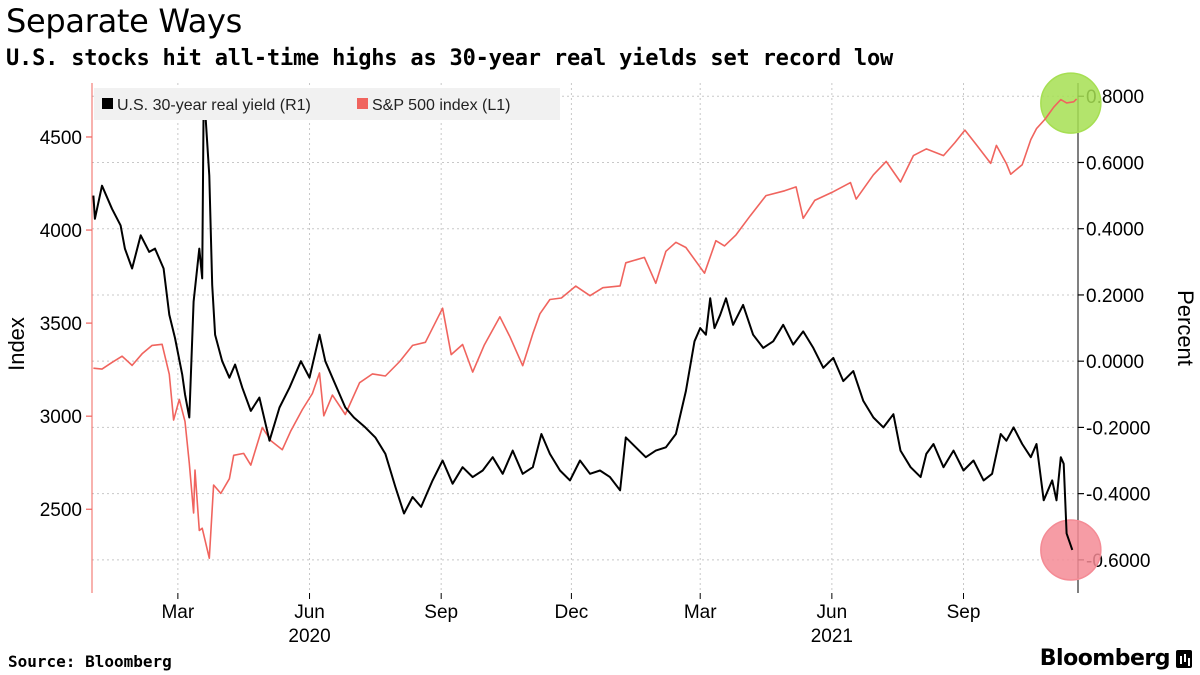  I want to click on right-axis-tick-label: -0.4000, so click(1118, 495).